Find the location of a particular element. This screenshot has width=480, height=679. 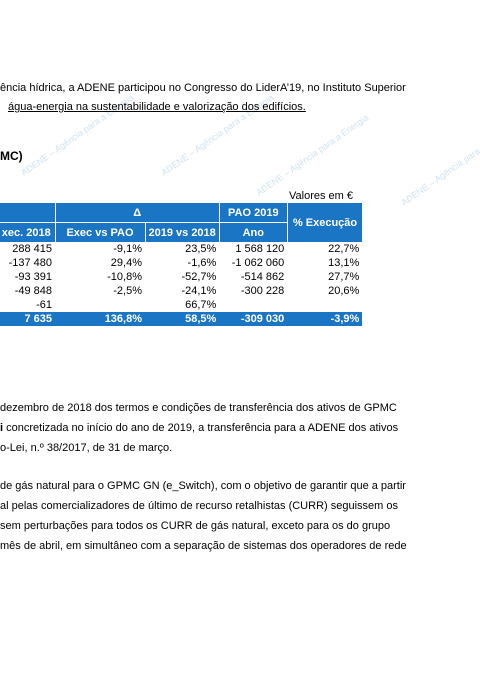

table-cell: -137 480 is located at coordinates (30, 263).